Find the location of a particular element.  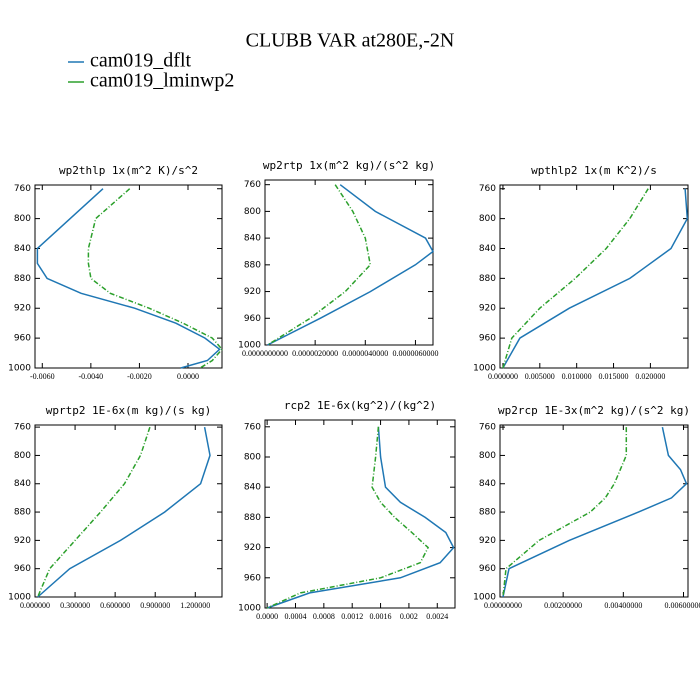

legend-label: cam019_lminwp2 is located at coordinates (162, 81).